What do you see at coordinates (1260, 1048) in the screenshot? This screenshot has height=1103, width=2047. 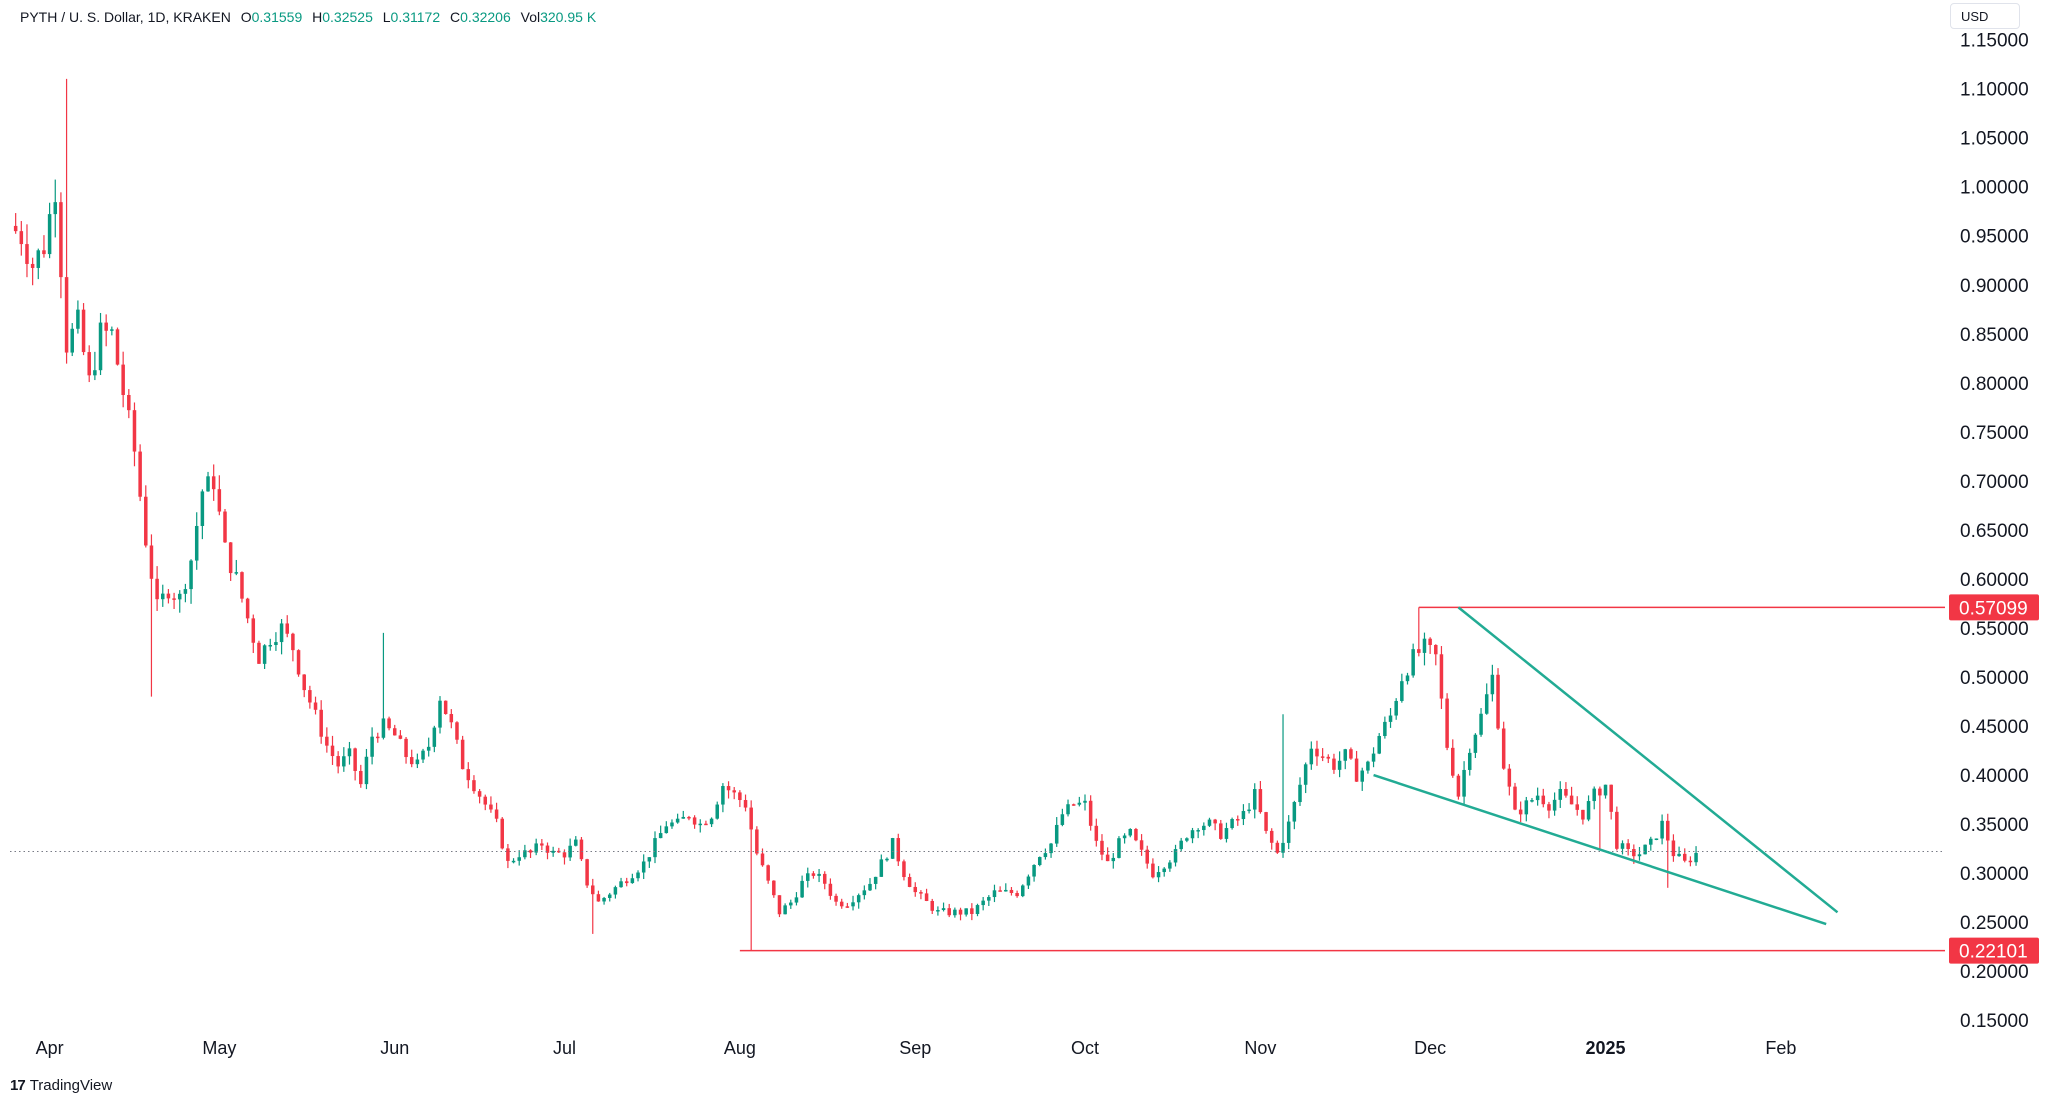 I see `time-tick-label: Nov` at bounding box center [1260, 1048].